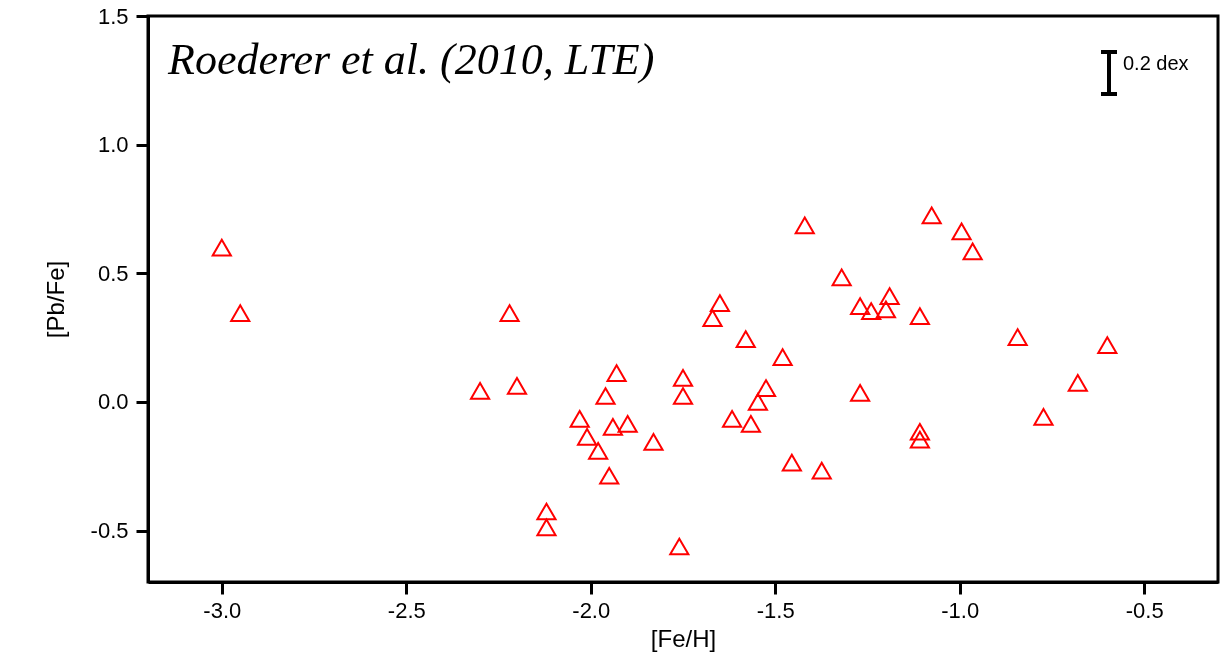 The image size is (1224, 661). Describe the element at coordinates (109, 531) in the screenshot. I see `y-tick-label: -0.5` at that location.